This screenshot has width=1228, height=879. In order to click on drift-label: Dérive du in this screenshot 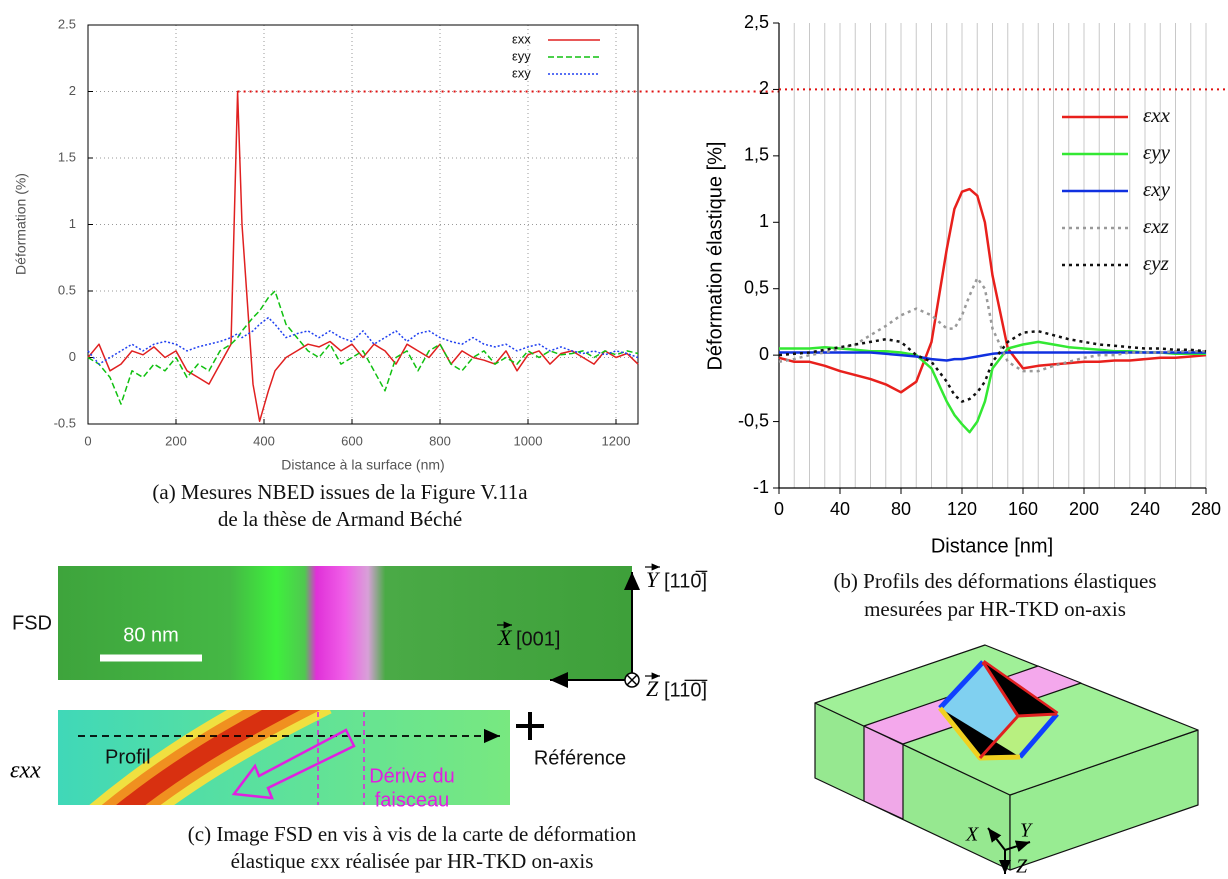, I will do `click(412, 776)`.